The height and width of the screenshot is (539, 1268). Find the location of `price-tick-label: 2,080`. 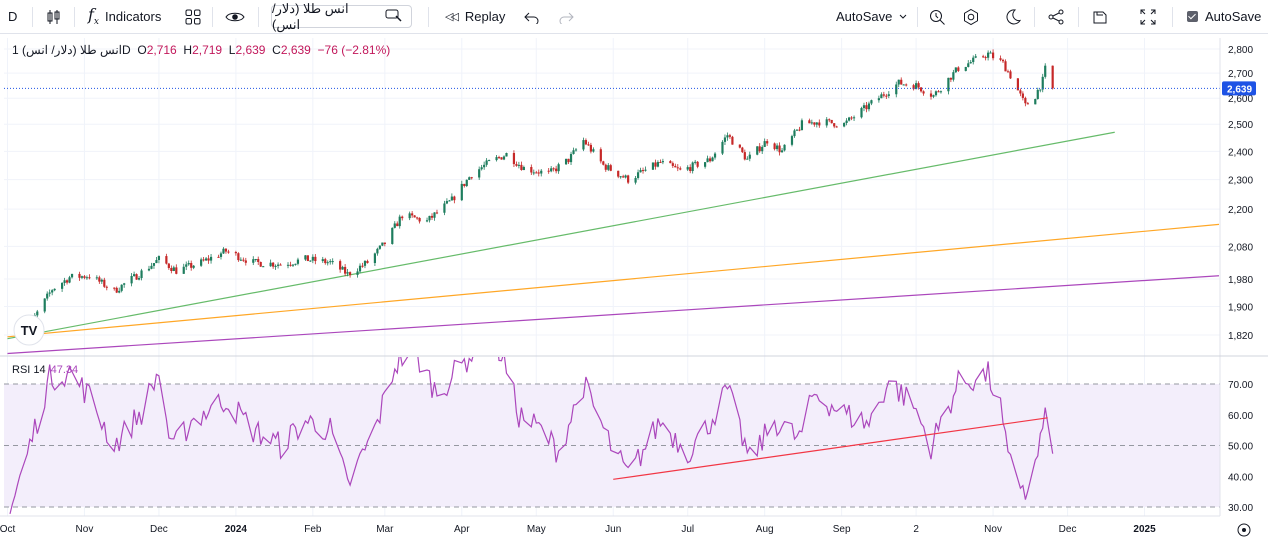

price-tick-label: 2,080 is located at coordinates (1240, 247).